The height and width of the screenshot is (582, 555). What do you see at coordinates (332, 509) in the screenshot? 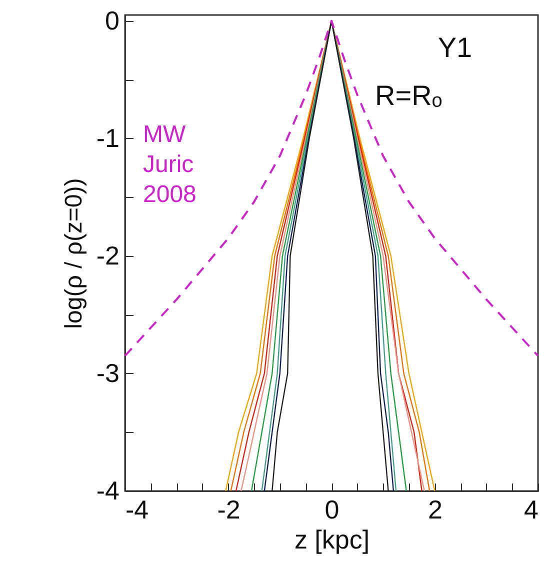
I see `x-tick-label: 0` at bounding box center [332, 509].